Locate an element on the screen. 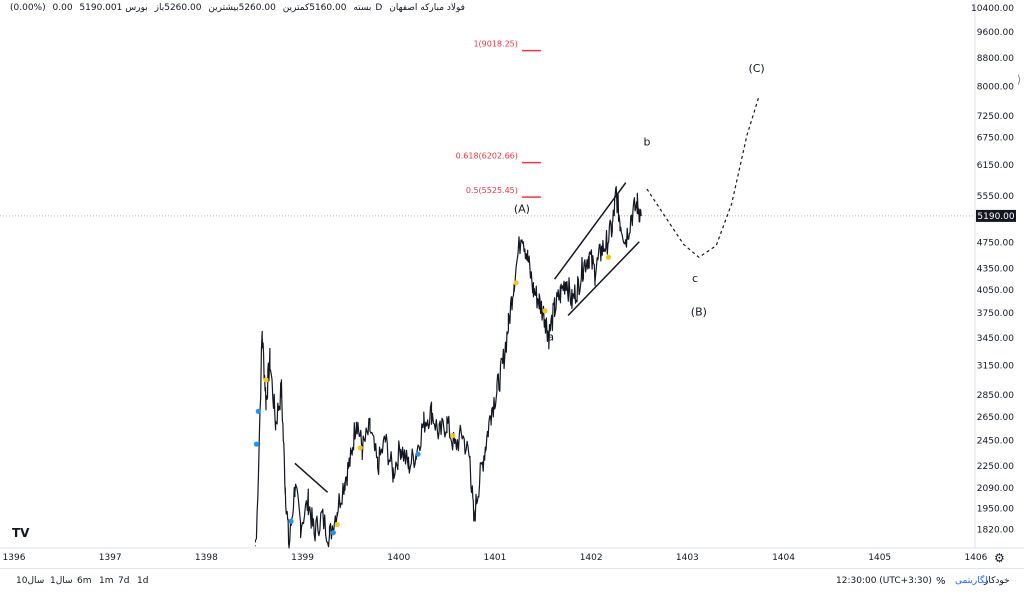  fib-level-label: 0.5(5525.45) is located at coordinates (492, 190).